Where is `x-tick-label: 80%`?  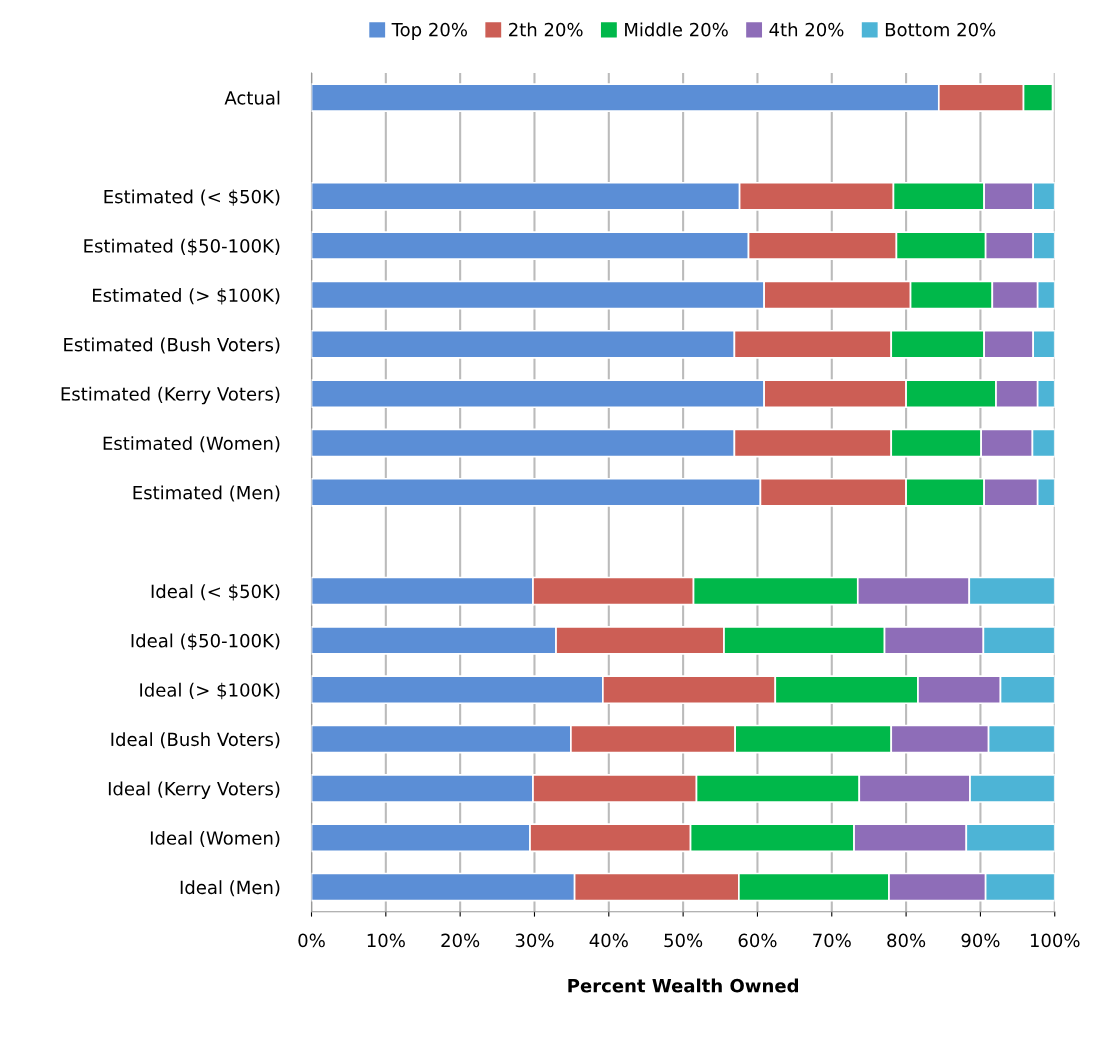 x-tick-label: 80% is located at coordinates (906, 940).